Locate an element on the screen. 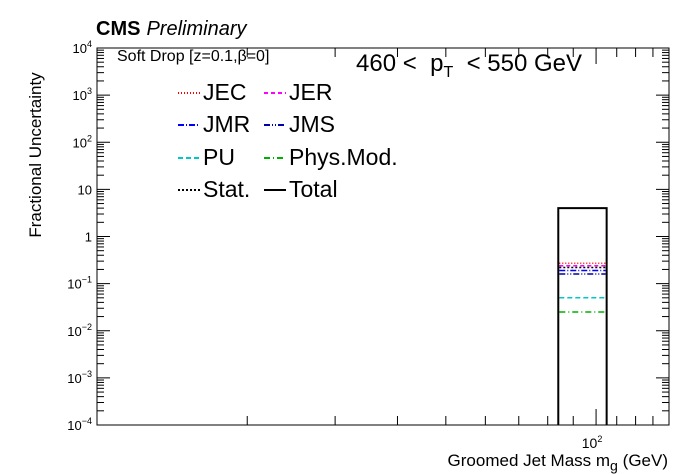  legend-label-jer: JER is located at coordinates (311, 92).